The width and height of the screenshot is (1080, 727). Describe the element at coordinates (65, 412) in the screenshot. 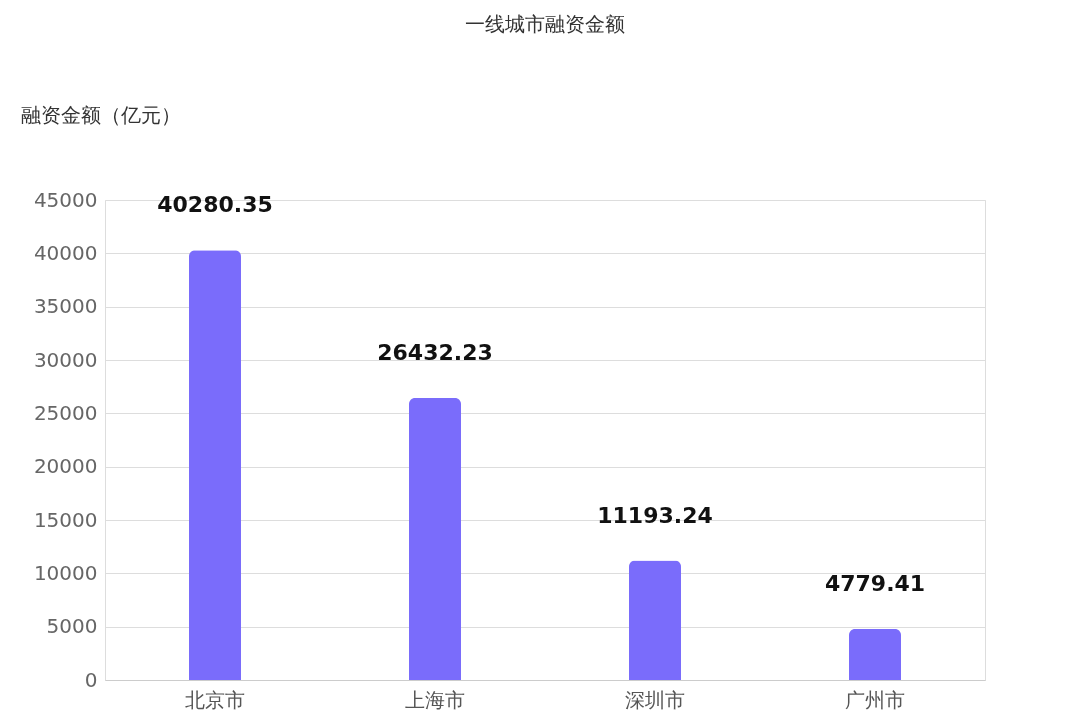

I see `y-tick-label: 25000` at that location.